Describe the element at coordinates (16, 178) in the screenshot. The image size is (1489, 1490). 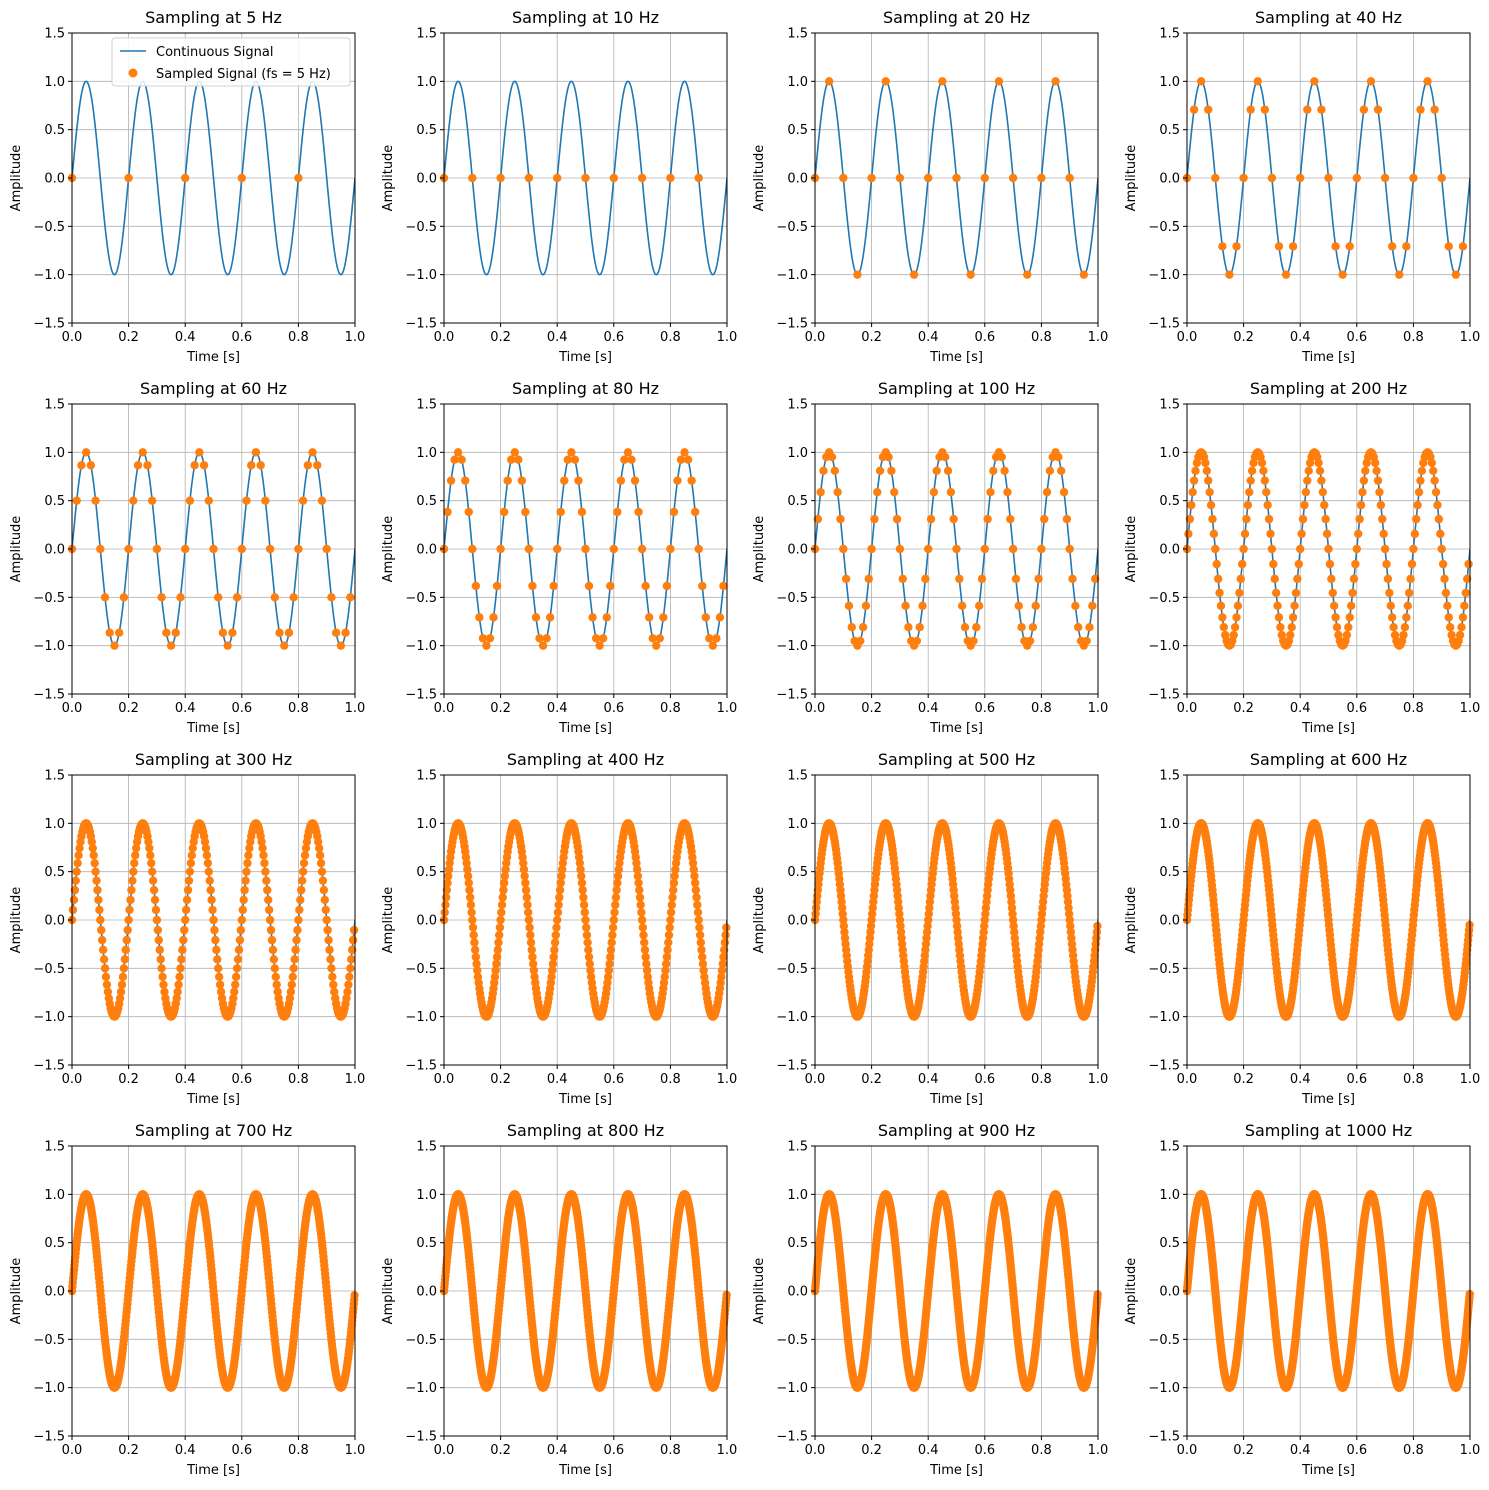
I see `y-axis-label: Amplitude` at that location.